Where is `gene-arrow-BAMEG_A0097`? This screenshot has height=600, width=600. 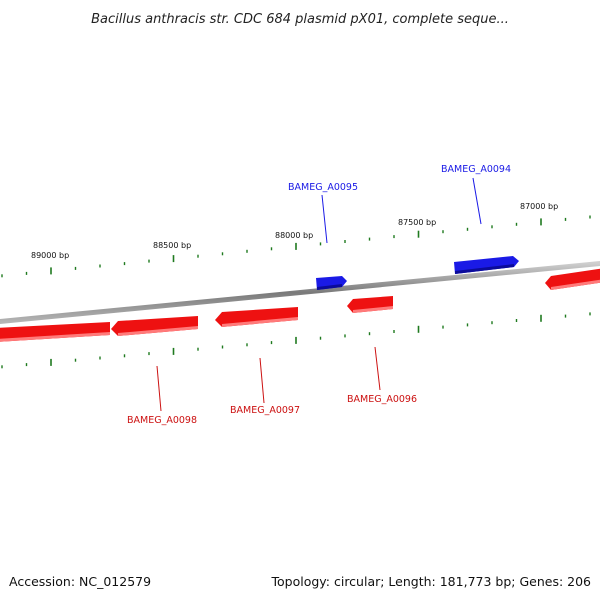
gene-arrow-BAMEG_A0097 is located at coordinates (256, 317).